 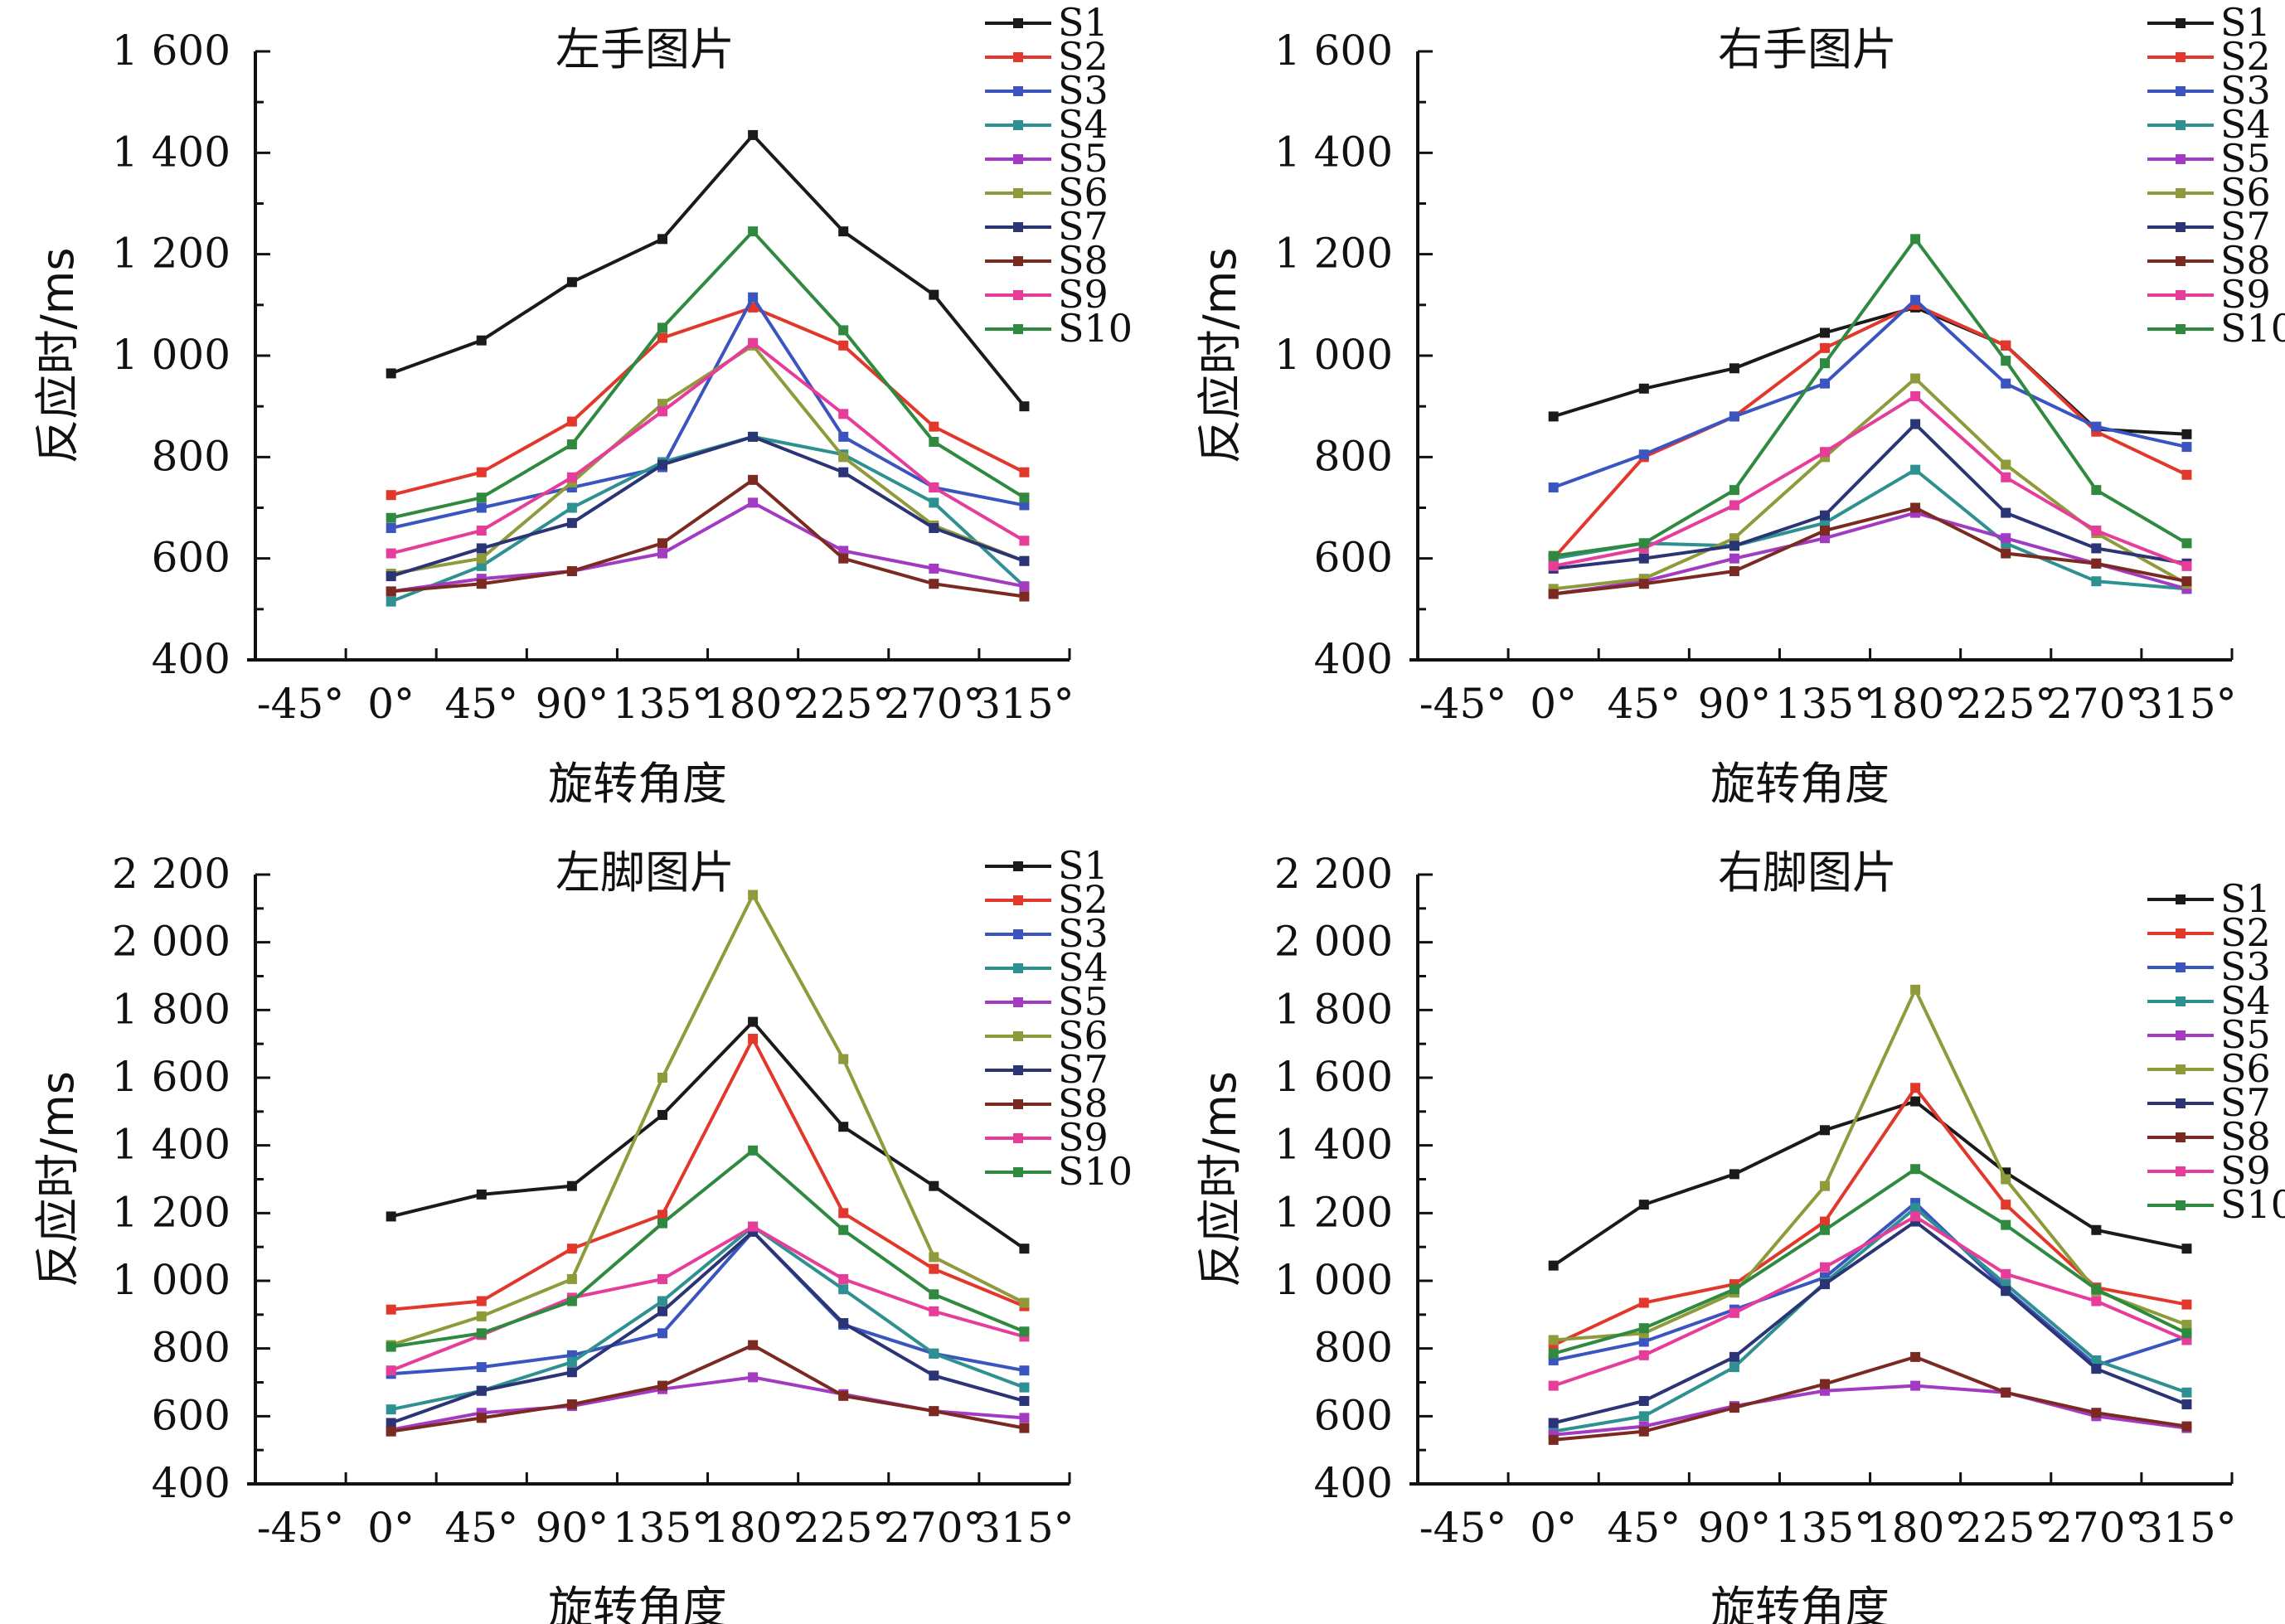 I want to click on x-tick-label: 180°, so click(x=753, y=704).